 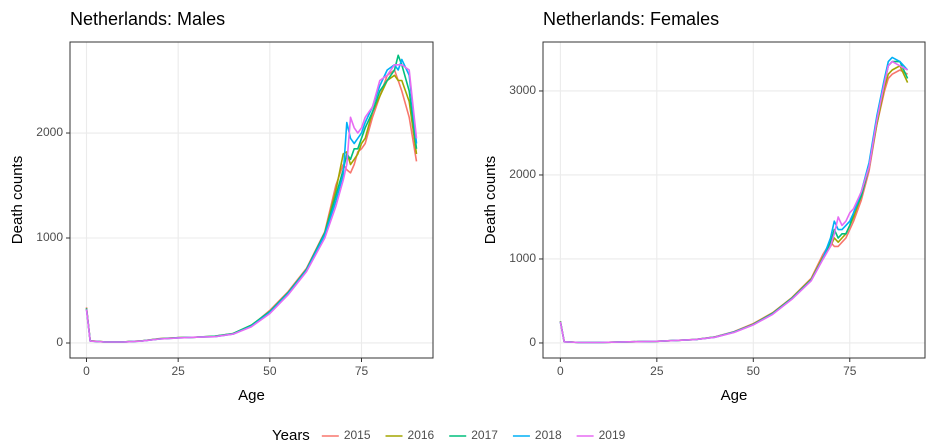 I want to click on chart-title: Netherlands: Females, so click(x=631, y=19).